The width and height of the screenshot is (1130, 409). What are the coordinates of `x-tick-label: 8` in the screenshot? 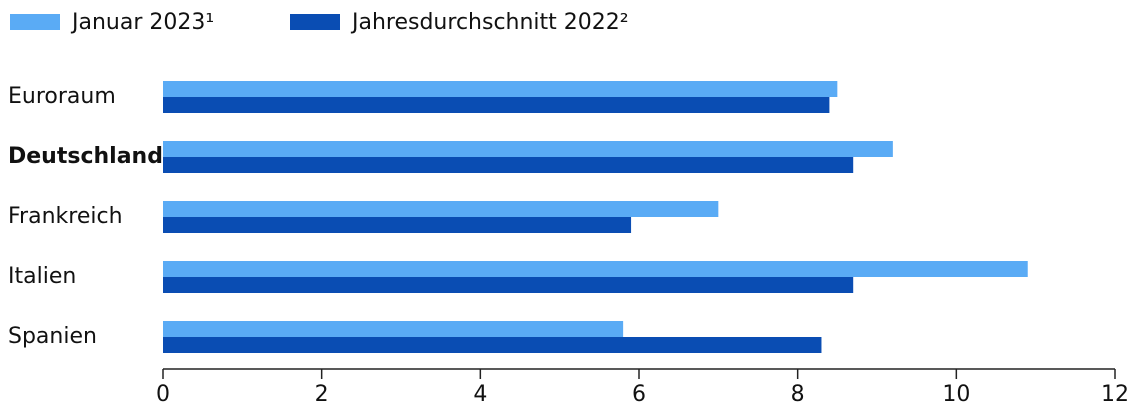 It's located at (798, 394).